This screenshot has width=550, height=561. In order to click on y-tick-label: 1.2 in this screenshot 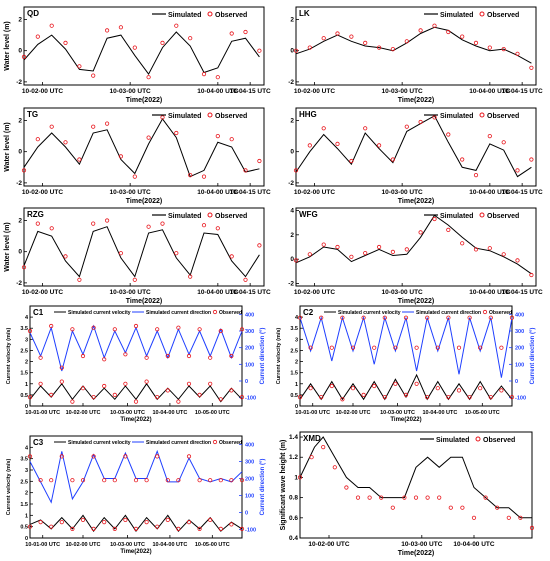, I will do `click(293, 457)`.